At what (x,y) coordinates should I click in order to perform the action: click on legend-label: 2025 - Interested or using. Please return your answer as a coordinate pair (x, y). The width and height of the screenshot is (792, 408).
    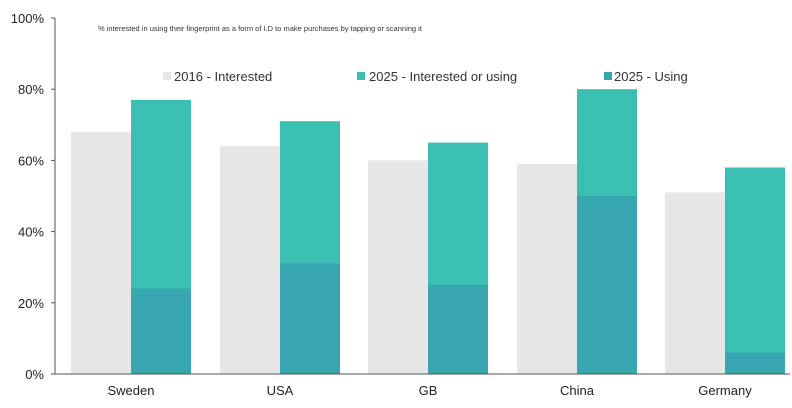
    Looking at the image, I should click on (443, 76).